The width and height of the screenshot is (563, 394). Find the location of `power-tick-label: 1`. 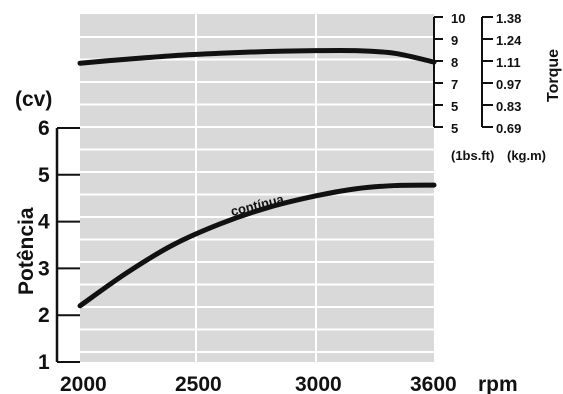

power-tick-label: 1 is located at coordinates (44, 362).